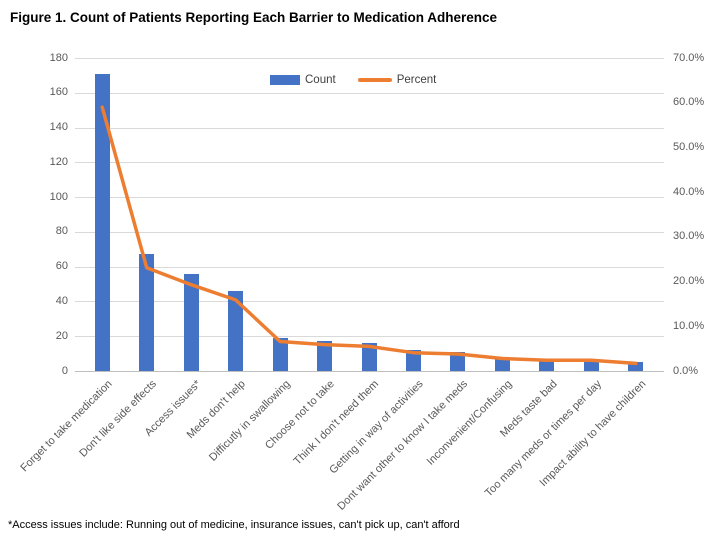  Describe the element at coordinates (336, 423) in the screenshot. I see `category-label-6: Think I don't need them` at that location.